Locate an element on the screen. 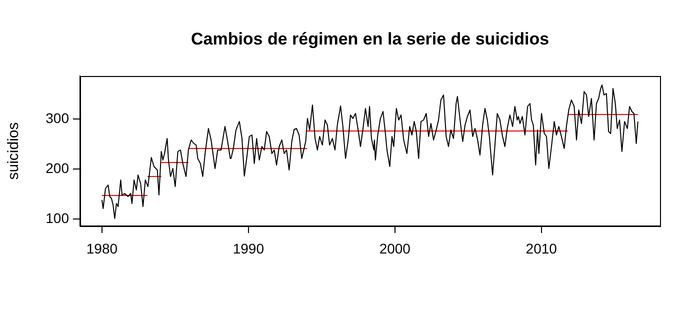  x-tick-label: 1980 is located at coordinates (102, 248).